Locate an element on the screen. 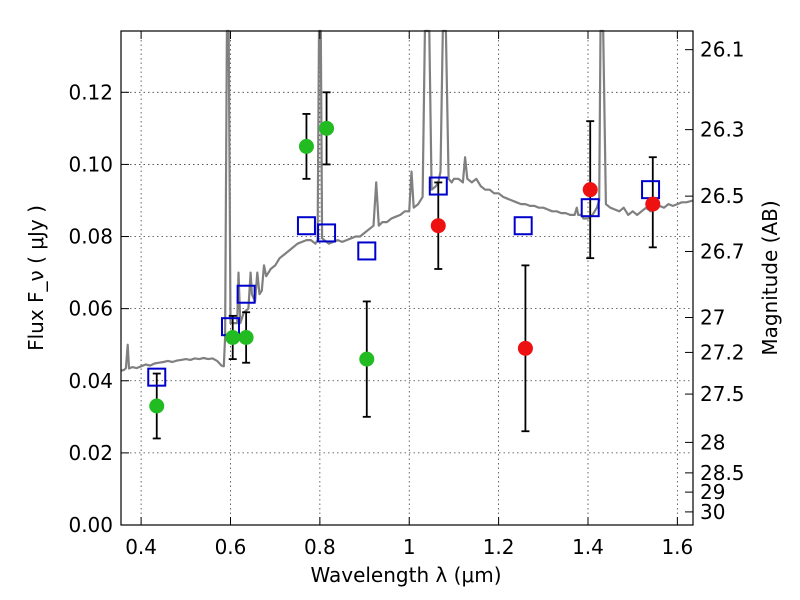  y-tick-label: 0.12 is located at coordinates (90, 92).